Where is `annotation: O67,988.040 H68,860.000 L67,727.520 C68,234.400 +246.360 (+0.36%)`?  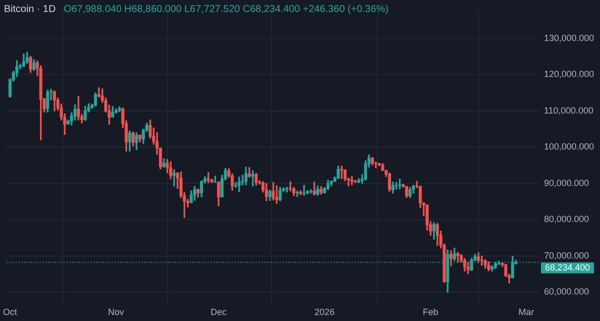
annotation: O67,988.040 H68,860.000 L67,727.520 C68,234.400 +246.360 (+0.36%) is located at coordinates (226, 9).